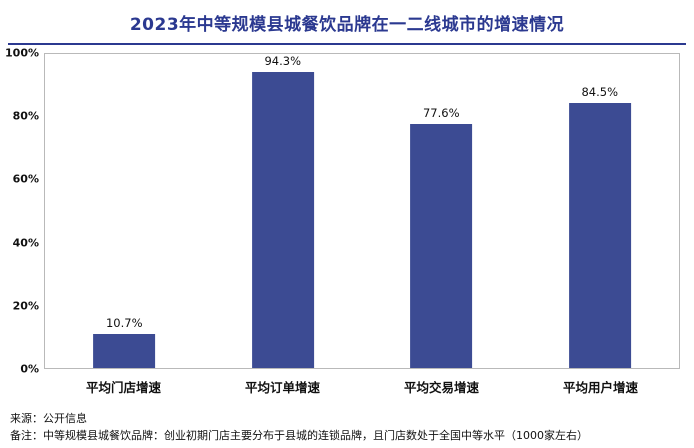 The height and width of the screenshot is (448, 694). I want to click on title-divider, so click(347, 44).